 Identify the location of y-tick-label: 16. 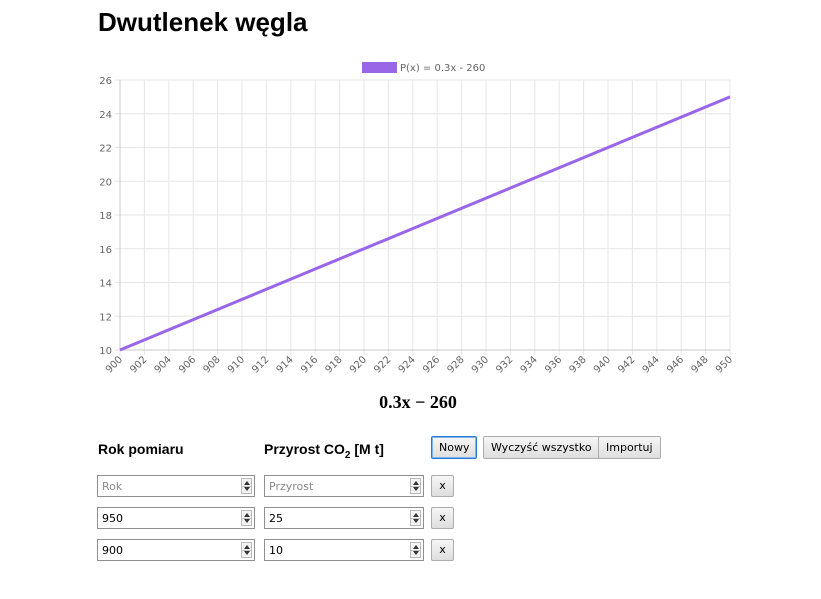
(105, 250).